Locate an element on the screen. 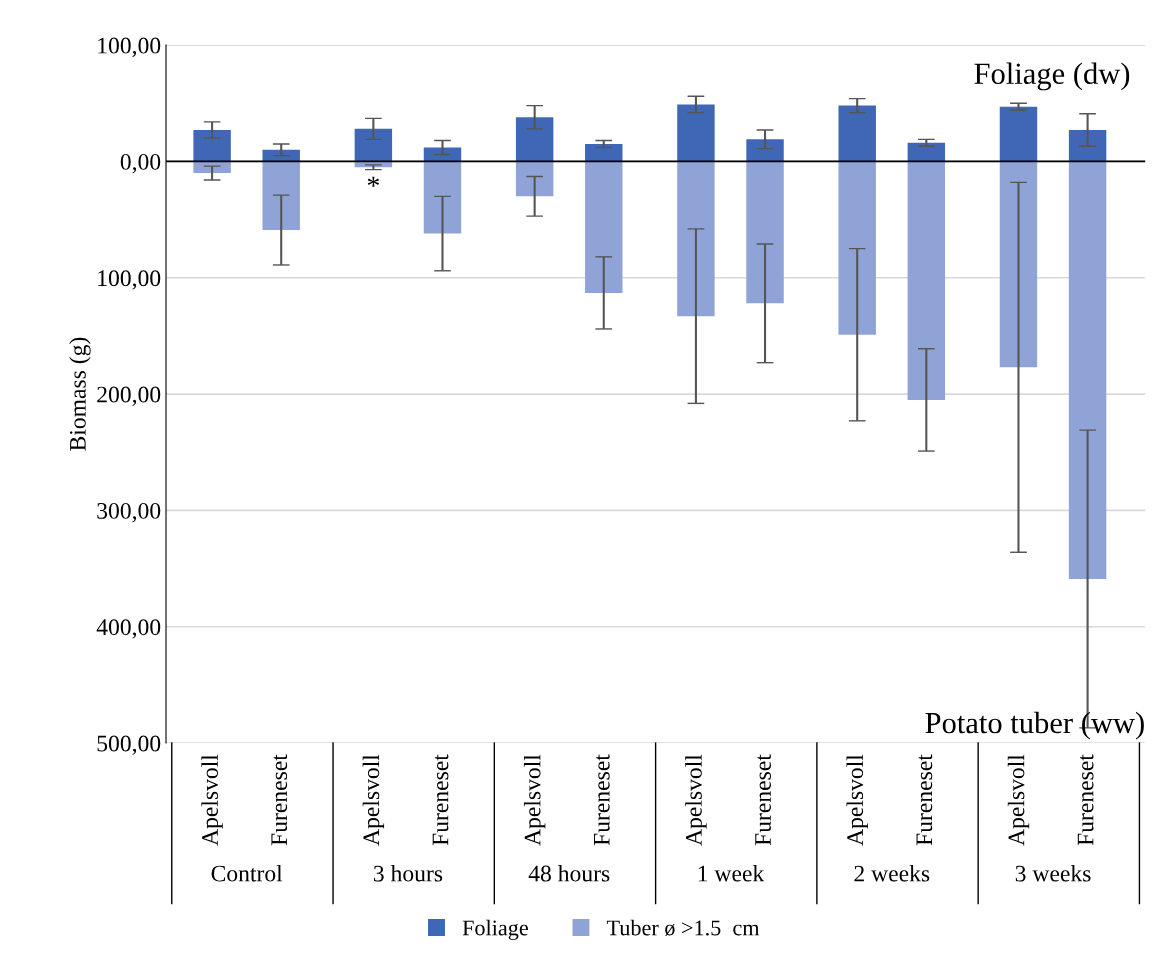  annotation: * is located at coordinates (373, 181).